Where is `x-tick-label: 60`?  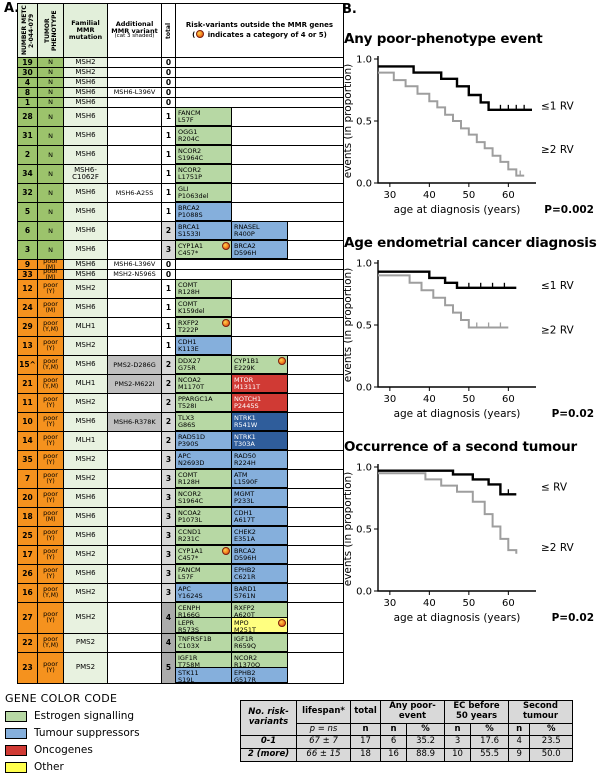
x-tick-label: 60 is located at coordinates (508, 399).